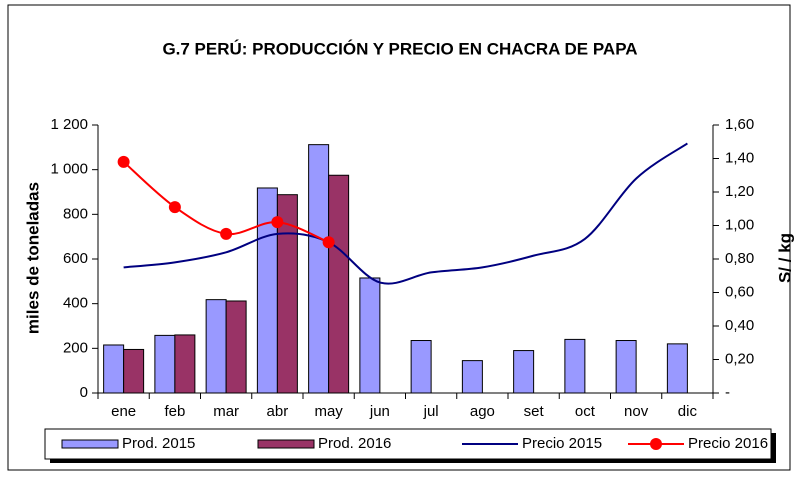 The width and height of the screenshot is (798, 478). What do you see at coordinates (328, 411) in the screenshot?
I see `x-tick-label: may` at bounding box center [328, 411].